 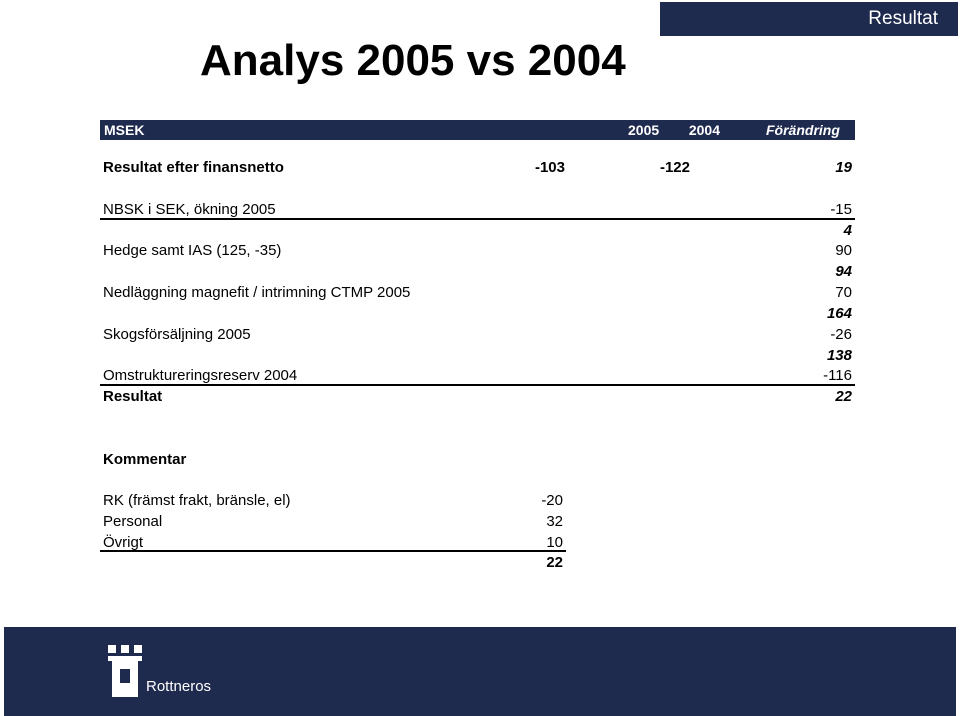 I want to click on total-label: Resultat, so click(x=133, y=396).